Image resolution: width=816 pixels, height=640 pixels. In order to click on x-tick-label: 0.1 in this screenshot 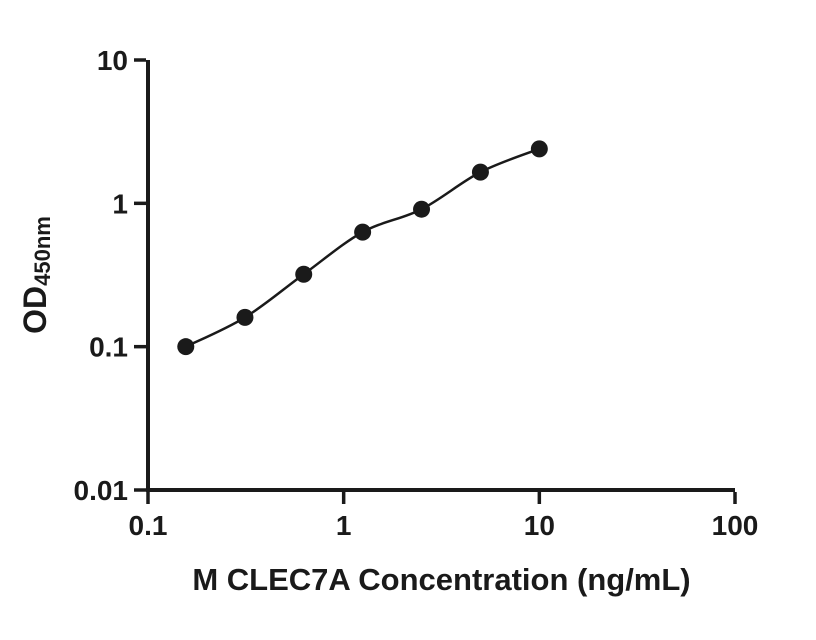, I will do `click(148, 525)`.